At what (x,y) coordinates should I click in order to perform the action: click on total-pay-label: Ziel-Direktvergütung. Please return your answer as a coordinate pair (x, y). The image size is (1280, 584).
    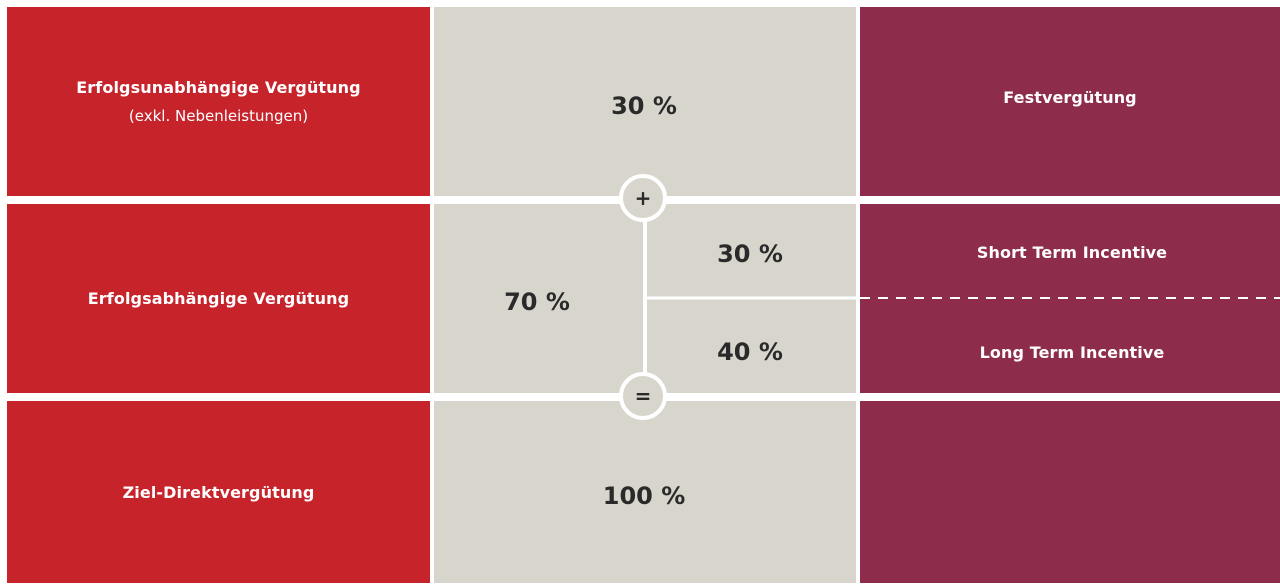
    Looking at the image, I should click on (218, 492).